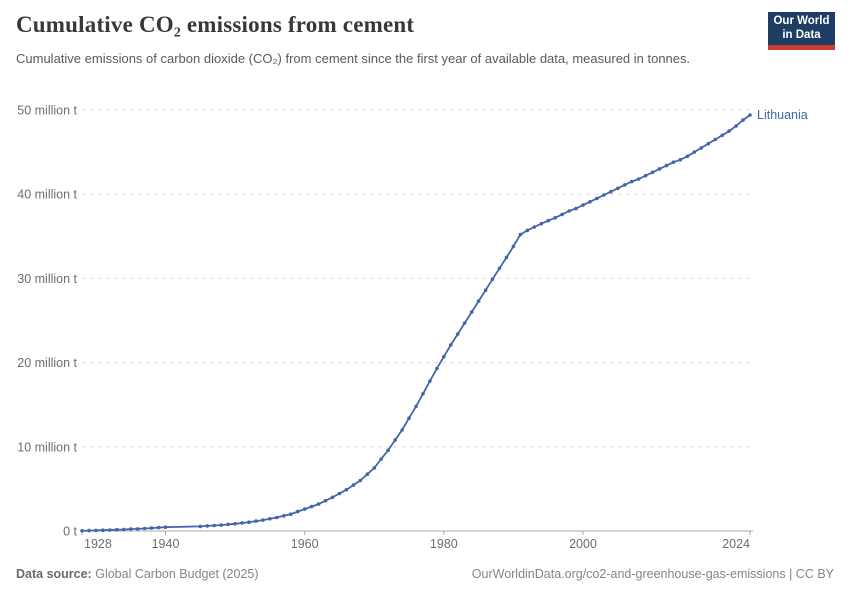 Image resolution: width=850 pixels, height=600 pixels. Describe the element at coordinates (444, 544) in the screenshot. I see `x-tick-label: 1980` at that location.